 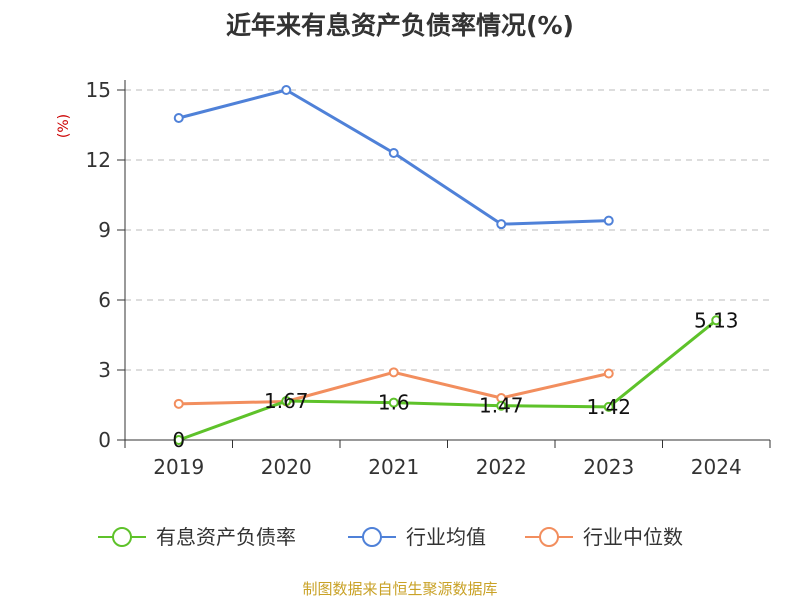 I want to click on data-label: 1.42, so click(x=608, y=407).